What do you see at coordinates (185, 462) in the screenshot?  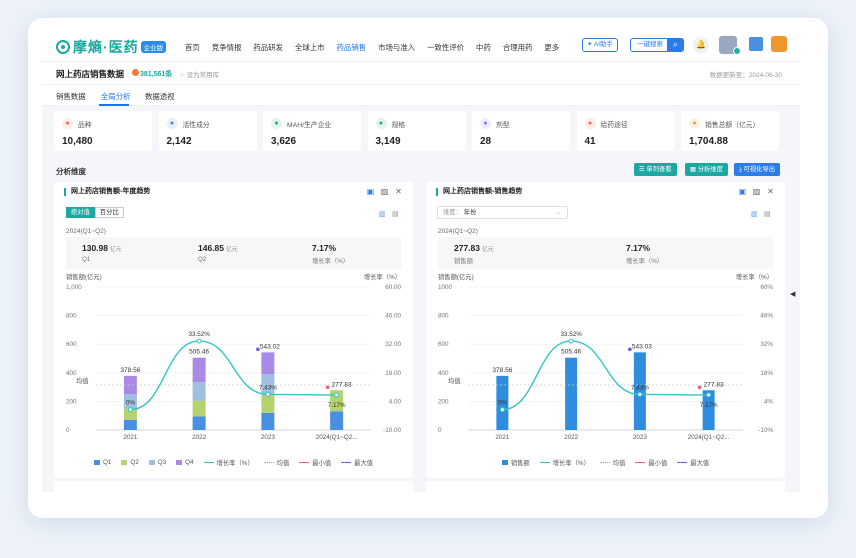 I see `legend-item: Q4` at bounding box center [185, 462].